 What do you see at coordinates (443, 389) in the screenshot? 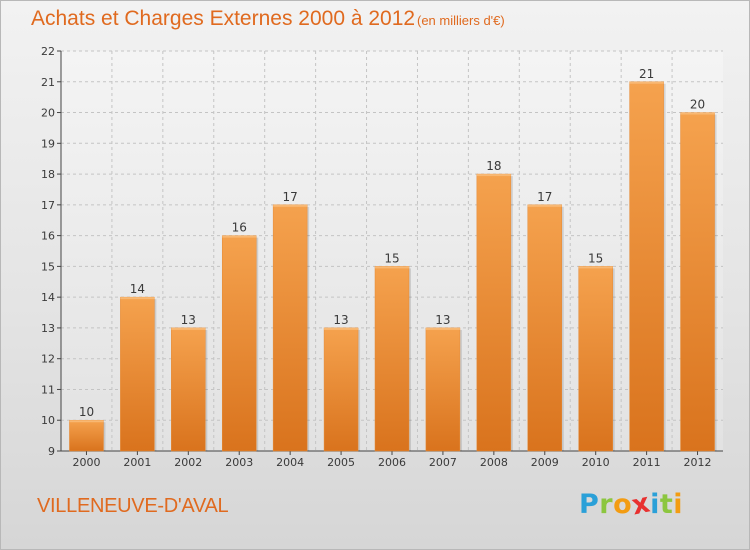
I see `bar-2007` at bounding box center [443, 389].